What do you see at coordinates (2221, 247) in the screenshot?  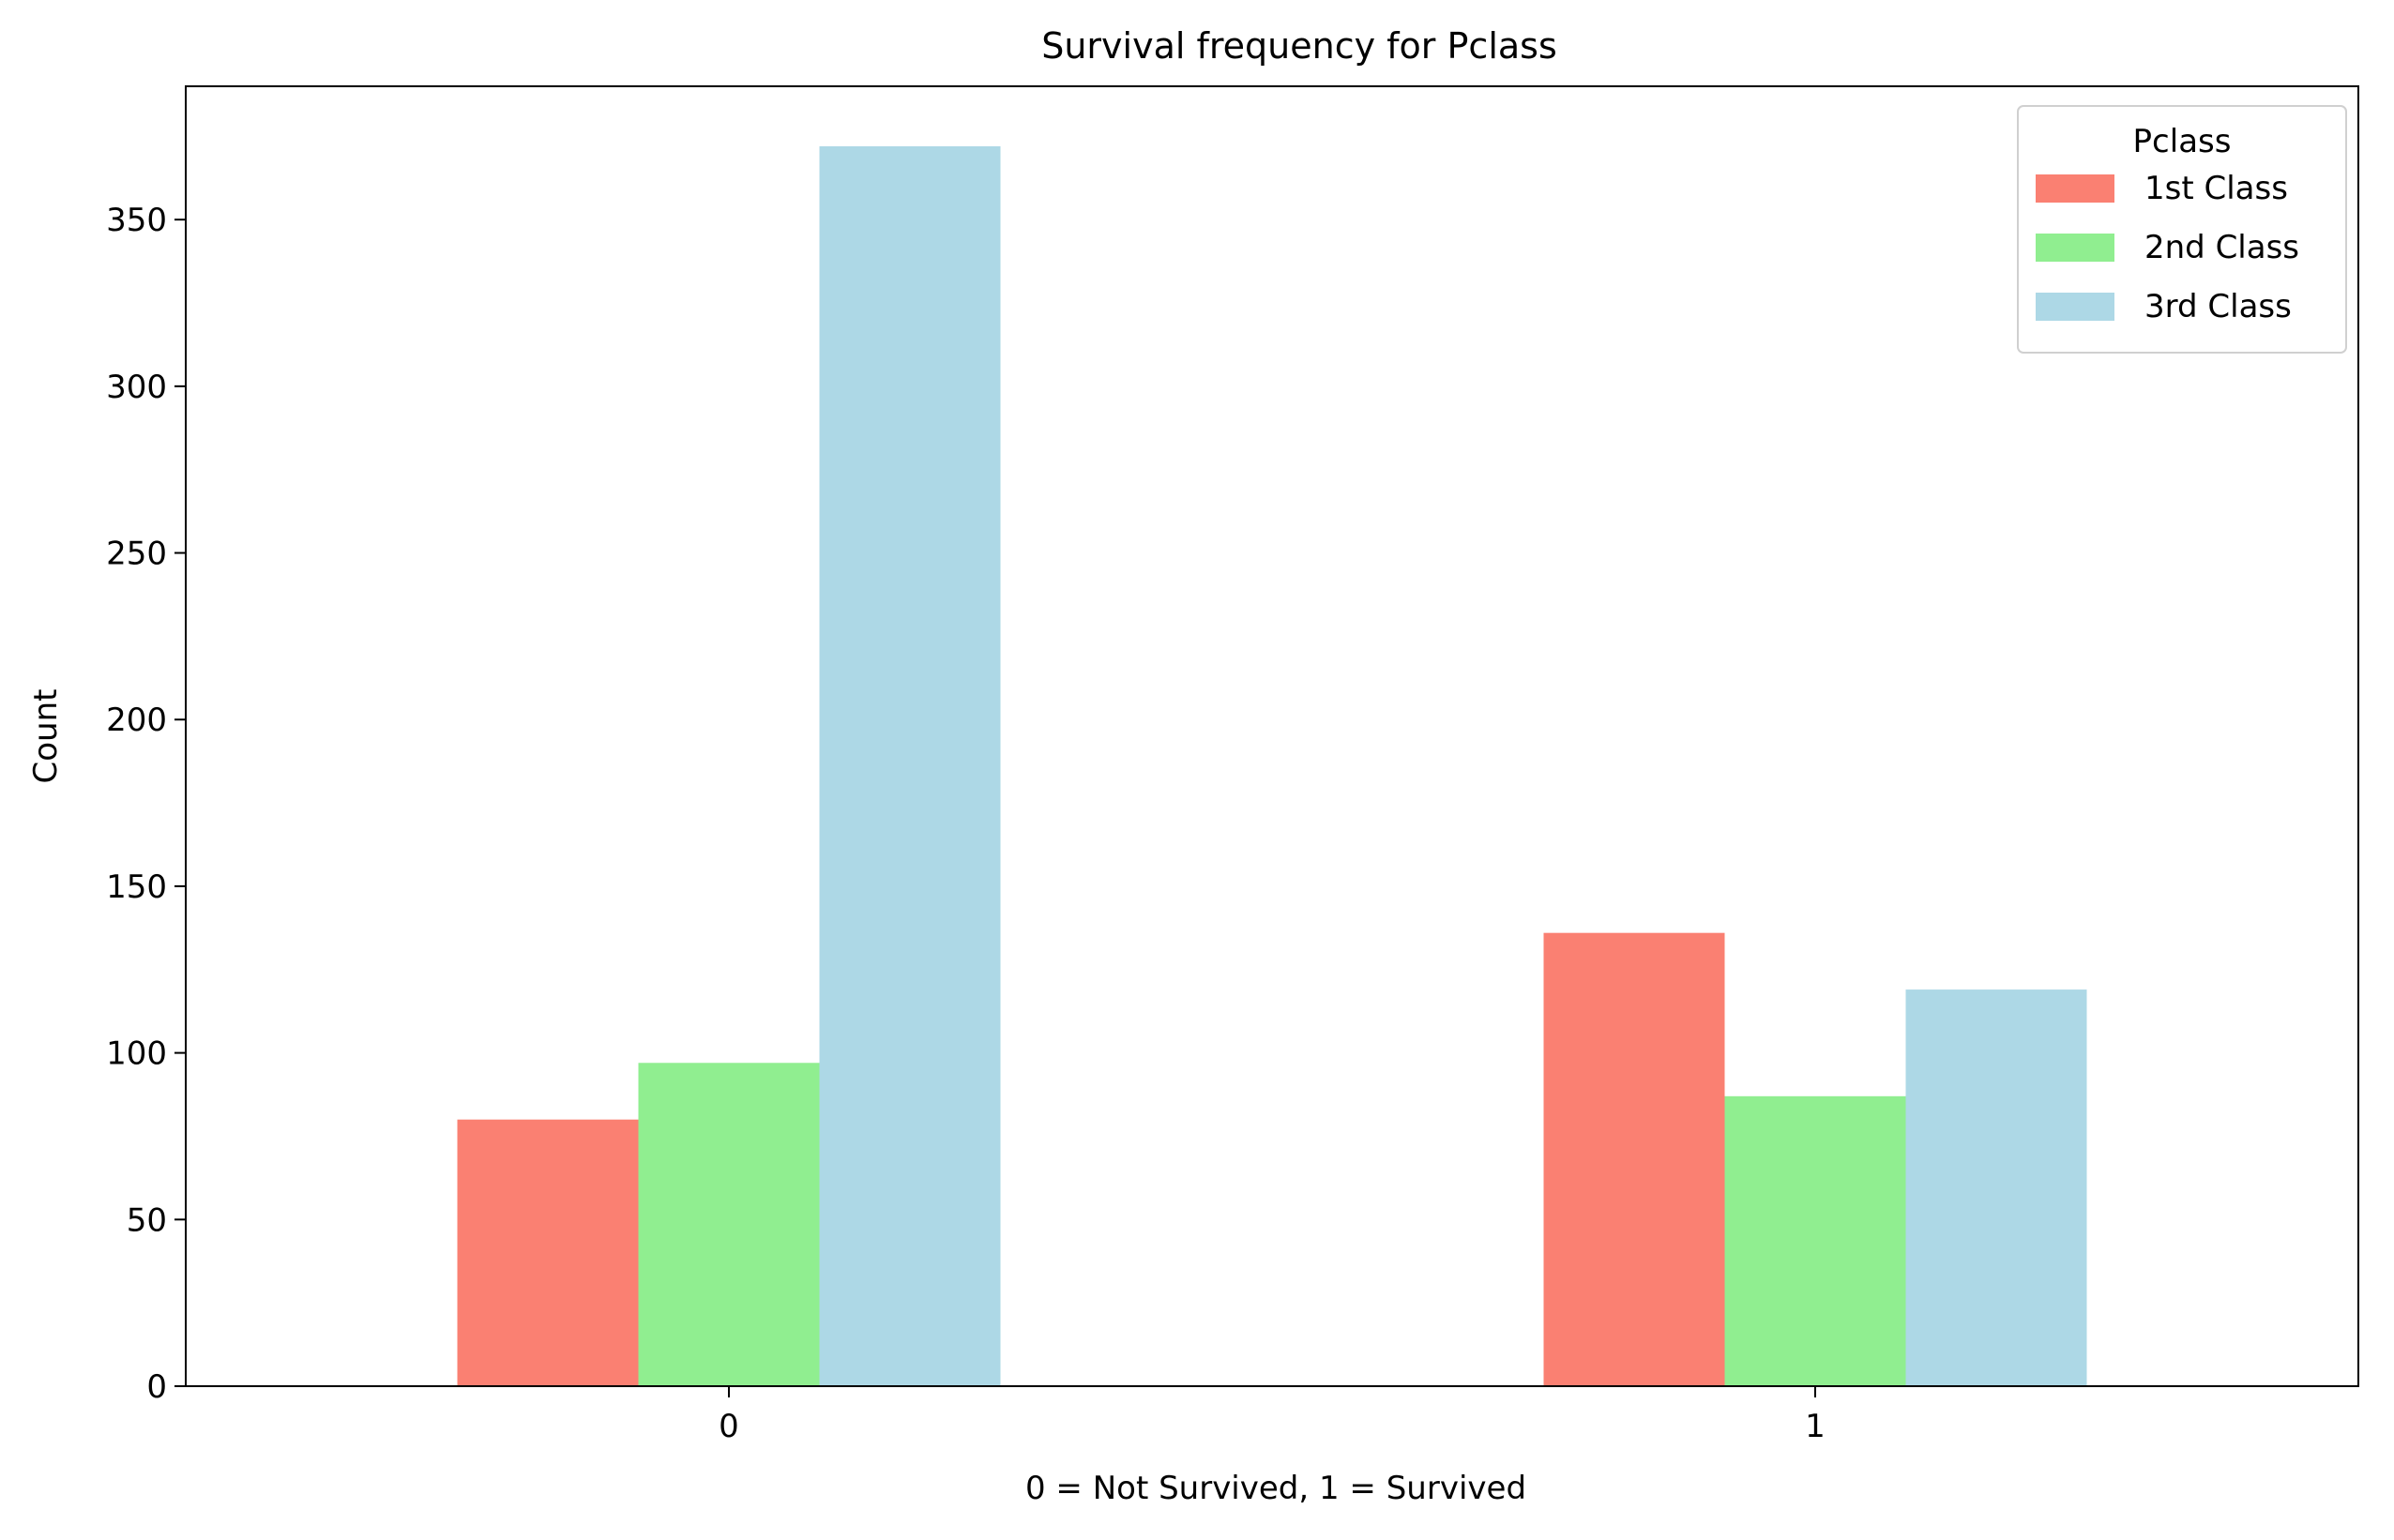 I see `legend-label: 2nd Class` at bounding box center [2221, 247].